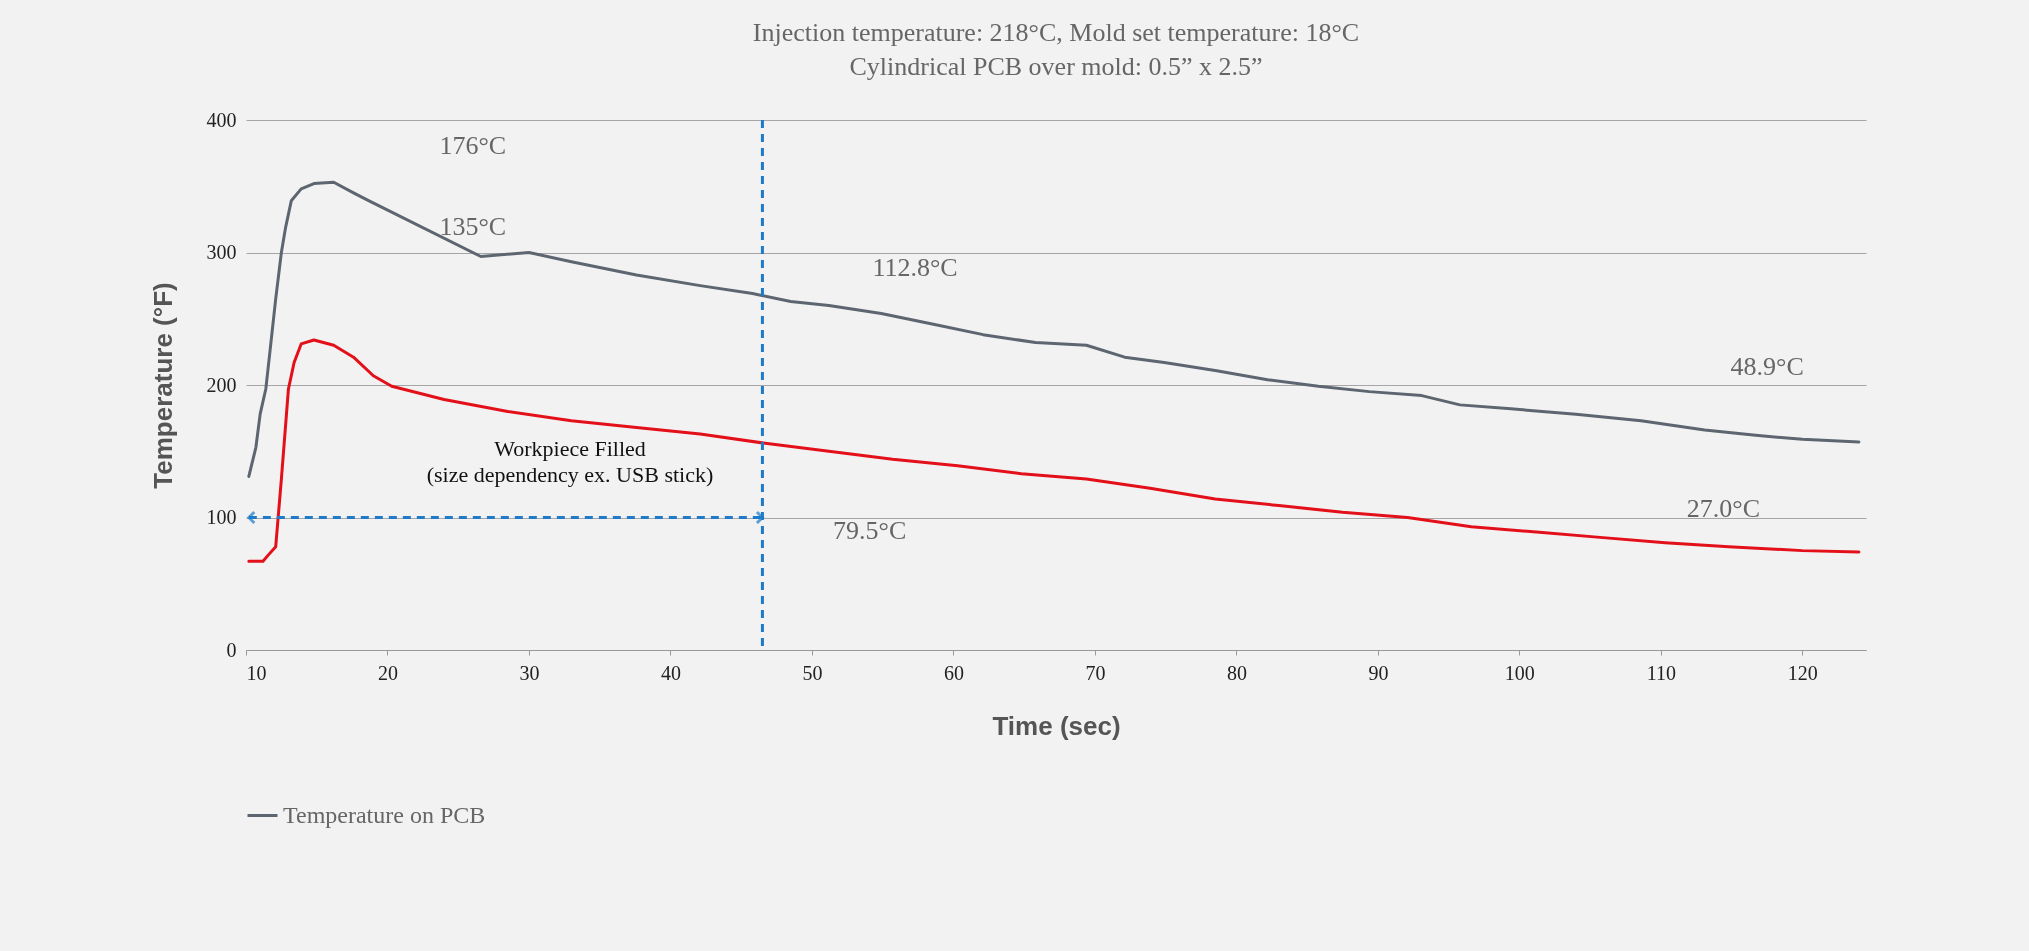  I want to click on x-tick-label: 120, so click(1802, 672).